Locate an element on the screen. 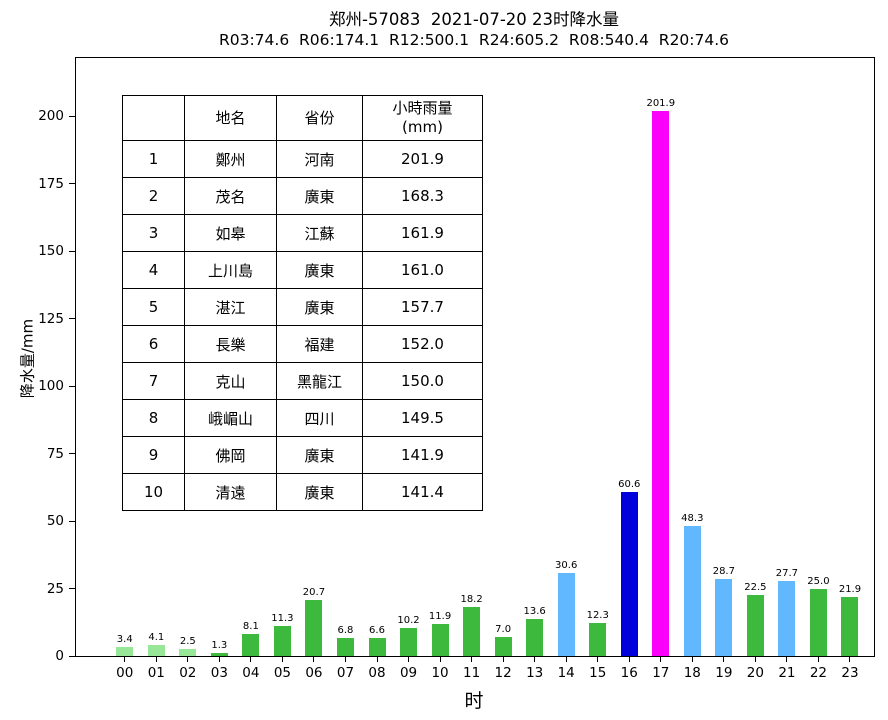  table-row: 4 上川島 廣東 161.0 is located at coordinates (302, 270).